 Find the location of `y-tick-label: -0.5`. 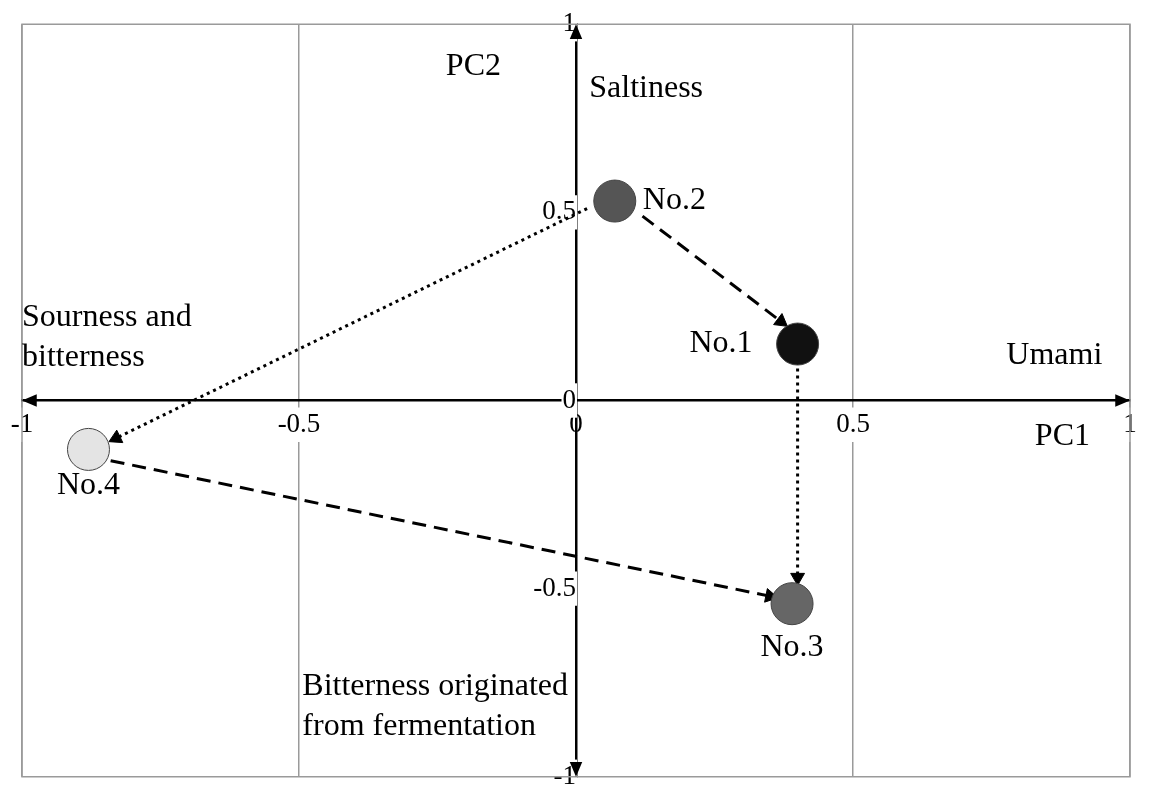

y-tick-label: -0.5 is located at coordinates (554, 586).